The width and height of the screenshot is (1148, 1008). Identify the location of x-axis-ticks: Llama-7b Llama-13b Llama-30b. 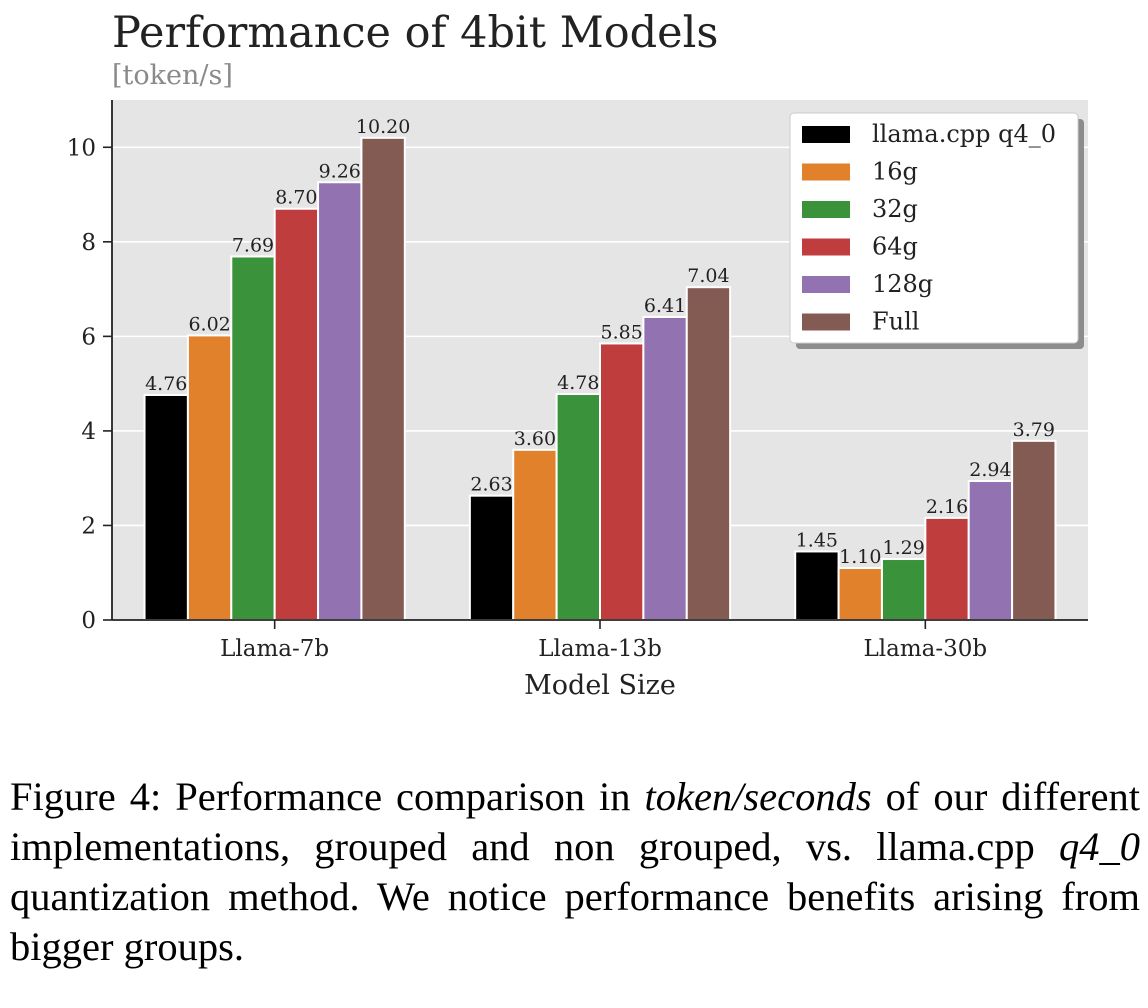
(603, 641).